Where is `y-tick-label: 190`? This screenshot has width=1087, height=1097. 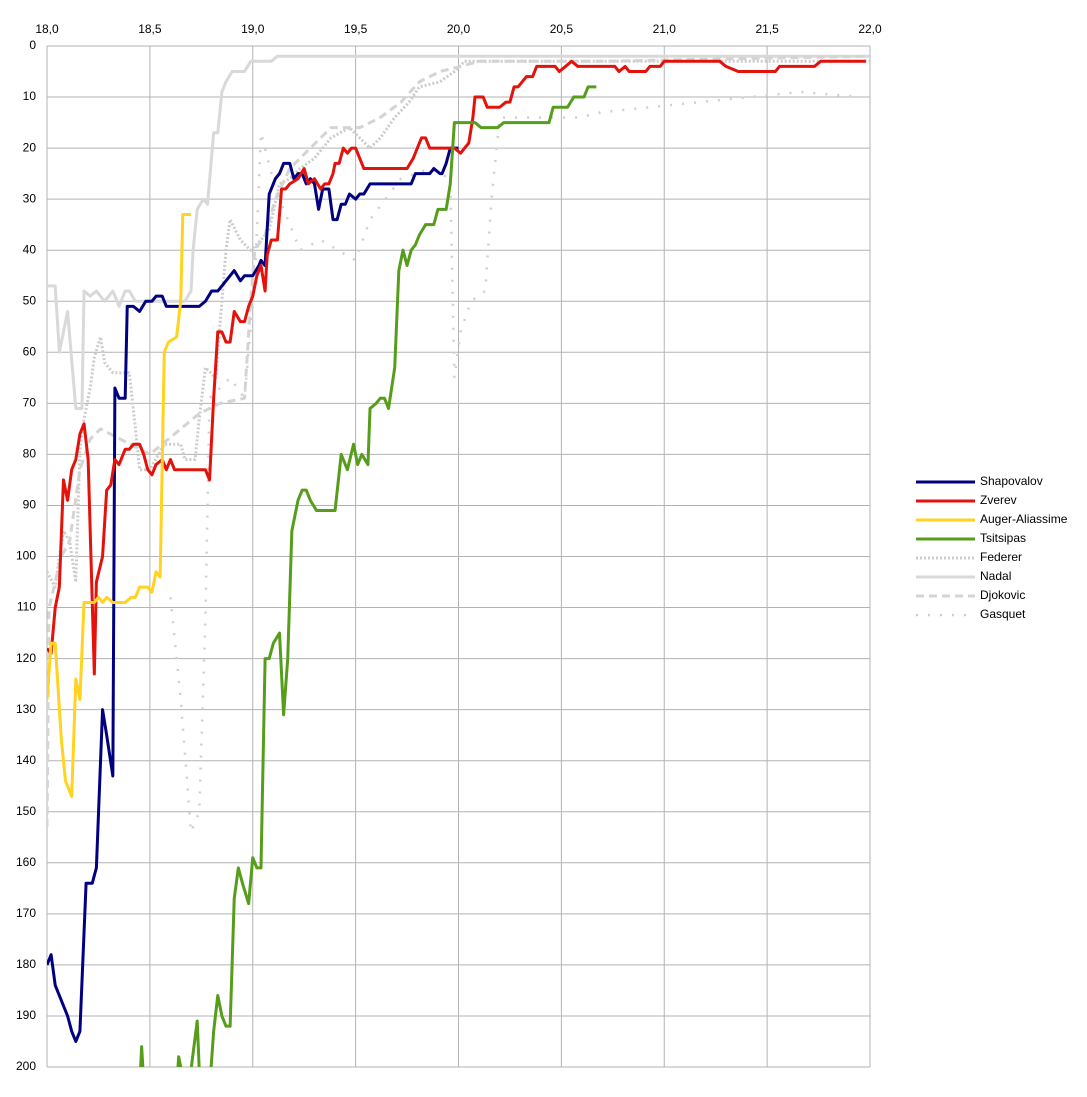 y-tick-label: 190 is located at coordinates (26, 1015).